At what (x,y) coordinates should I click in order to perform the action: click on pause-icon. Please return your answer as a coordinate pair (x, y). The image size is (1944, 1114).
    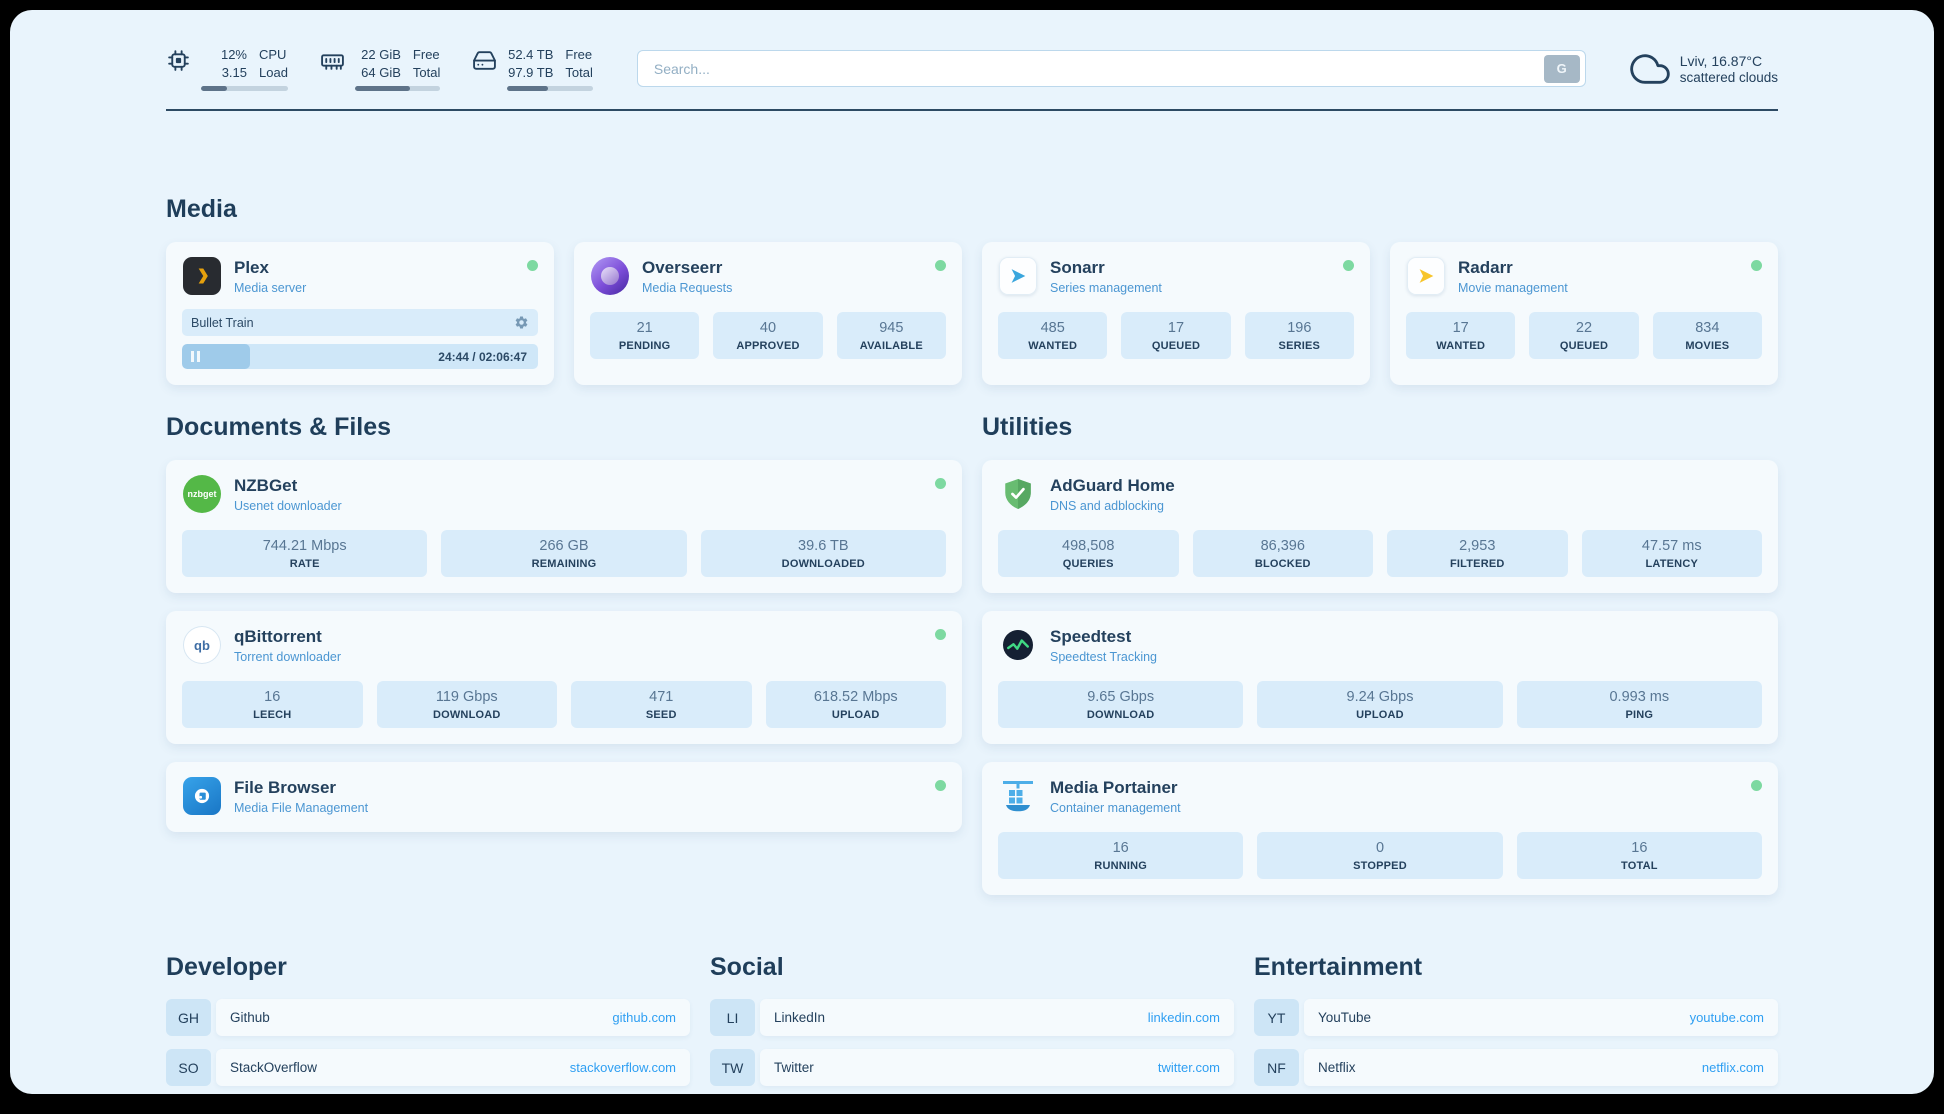
    Looking at the image, I should click on (195, 357).